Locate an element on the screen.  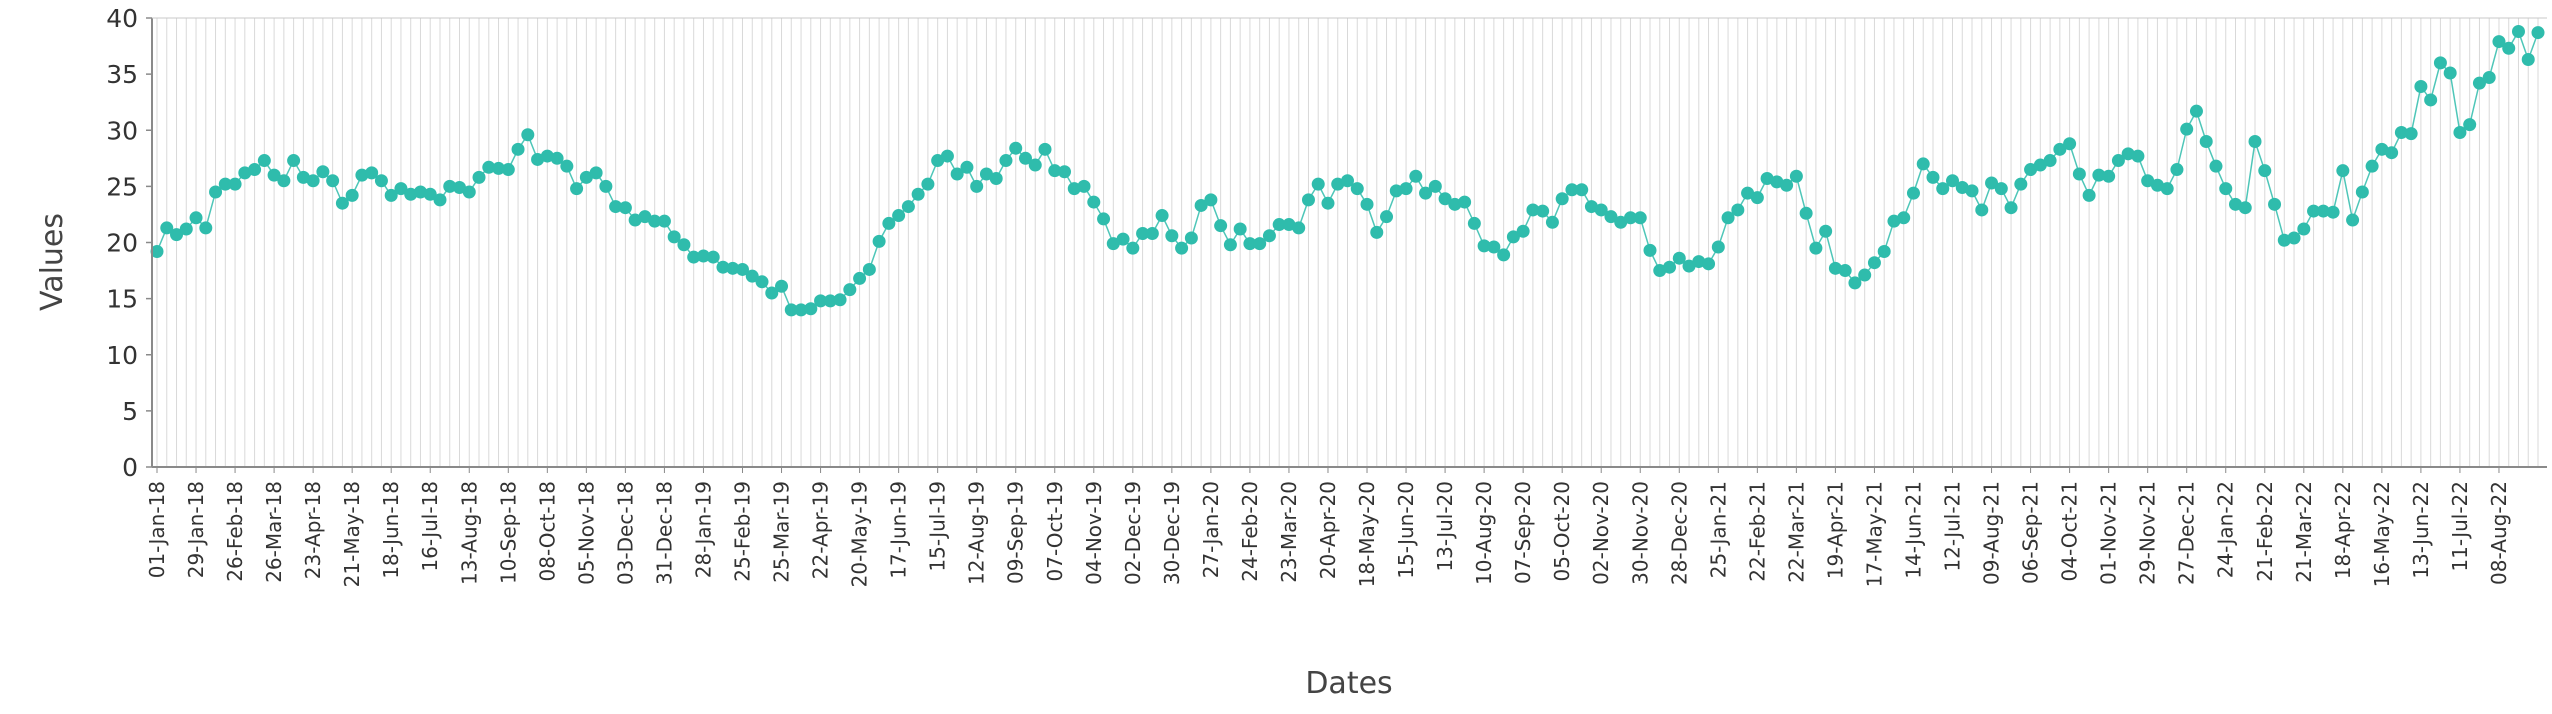
x-tick-label: 15-Jul-19 is located at coordinates (938, 526).